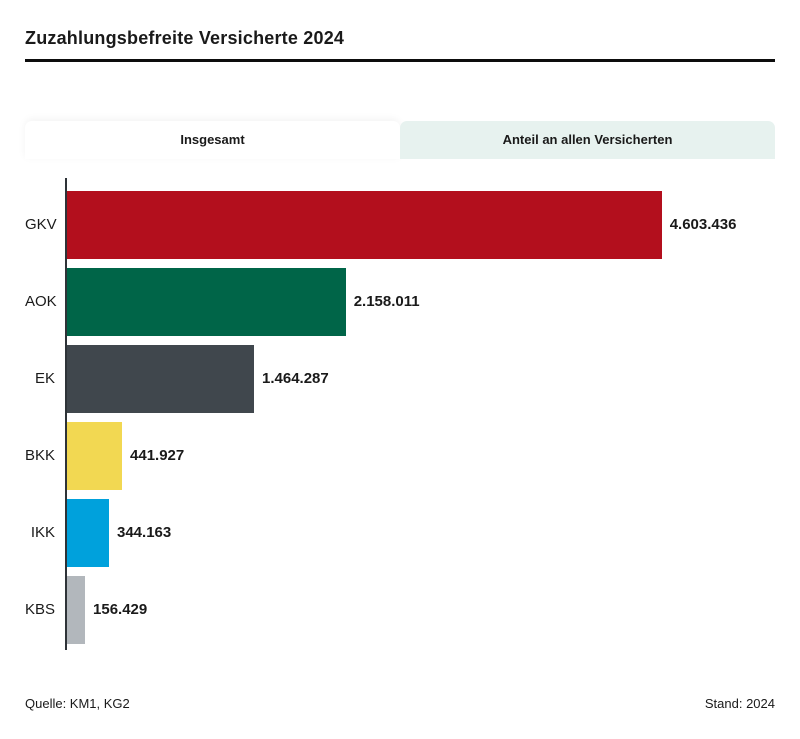  What do you see at coordinates (144, 532) in the screenshot?
I see `value-label-ikk: 344.163` at bounding box center [144, 532].